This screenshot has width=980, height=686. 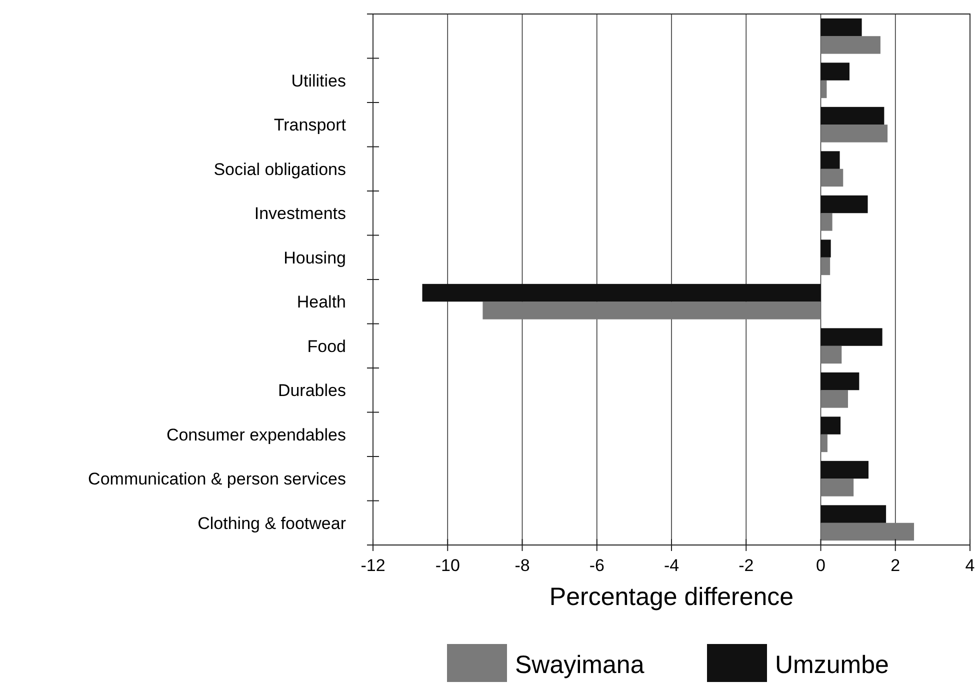 I want to click on x-tick-label: -2, so click(x=746, y=565).